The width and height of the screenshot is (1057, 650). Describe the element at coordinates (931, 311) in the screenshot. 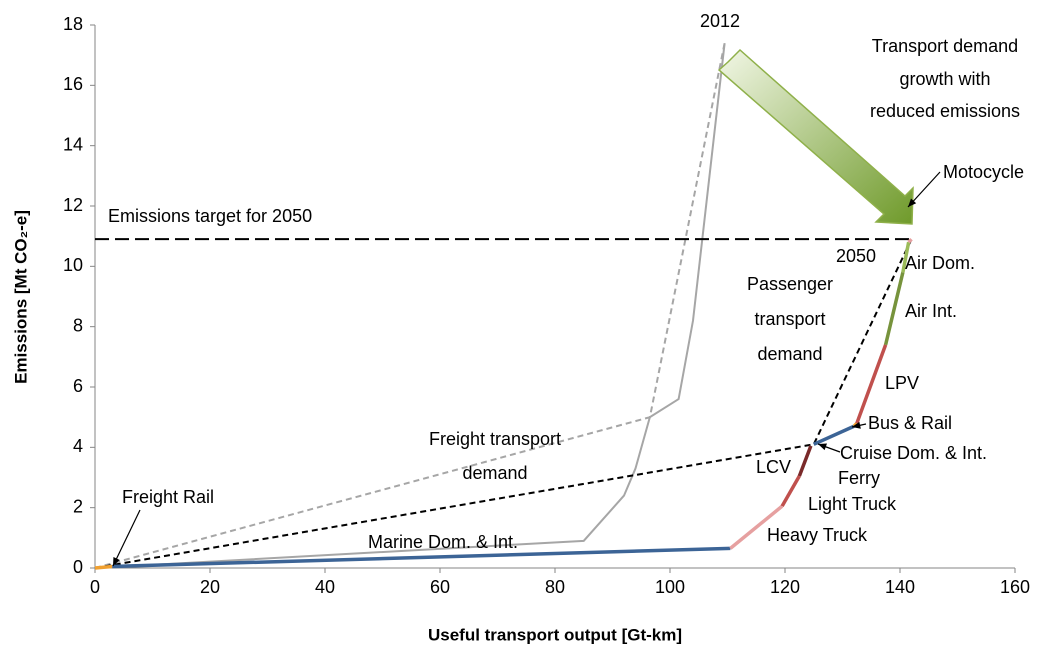

I see `annotation: Air Int.` at that location.